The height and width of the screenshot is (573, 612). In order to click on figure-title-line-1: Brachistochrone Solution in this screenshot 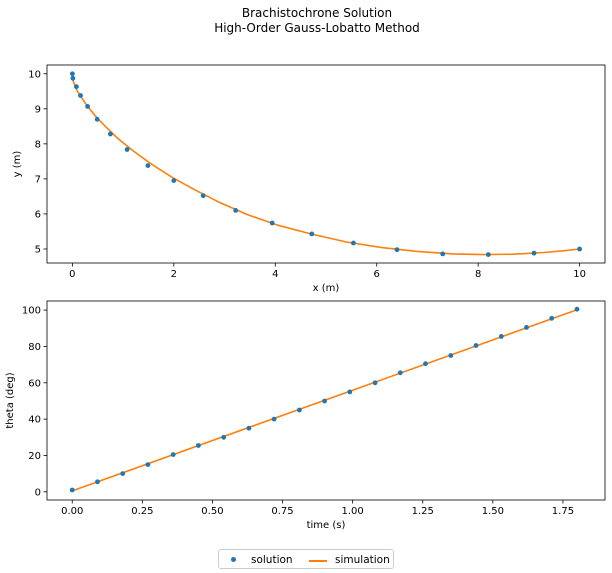, I will do `click(317, 13)`.